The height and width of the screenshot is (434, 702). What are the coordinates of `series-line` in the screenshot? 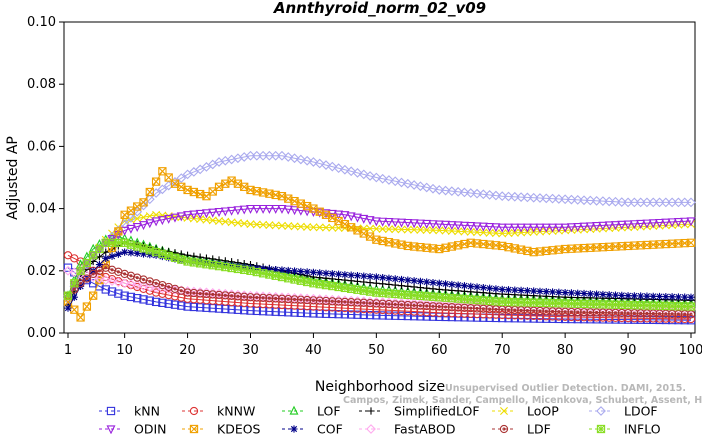 It's located at (379, 287).